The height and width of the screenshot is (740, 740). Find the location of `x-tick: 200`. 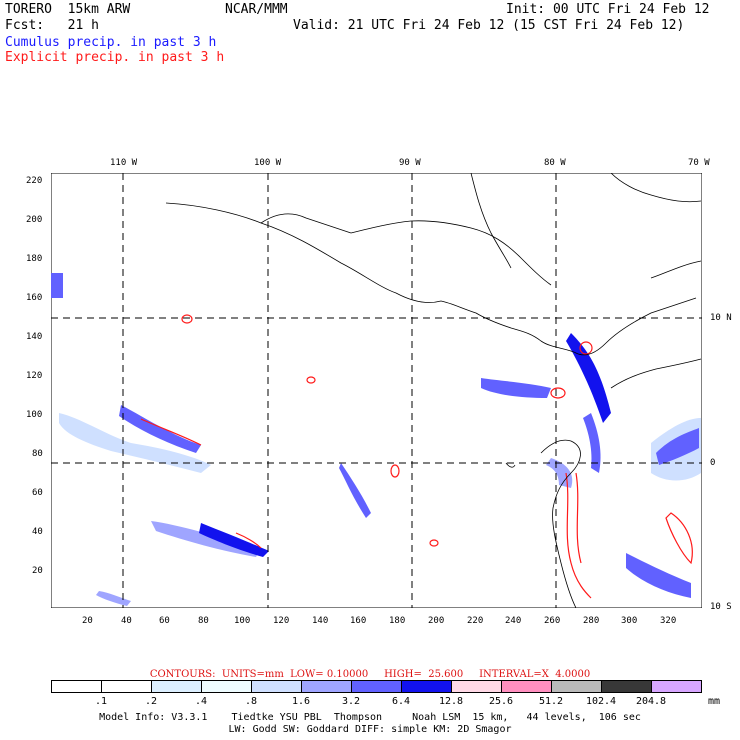

x-tick: 200 is located at coordinates (436, 621).